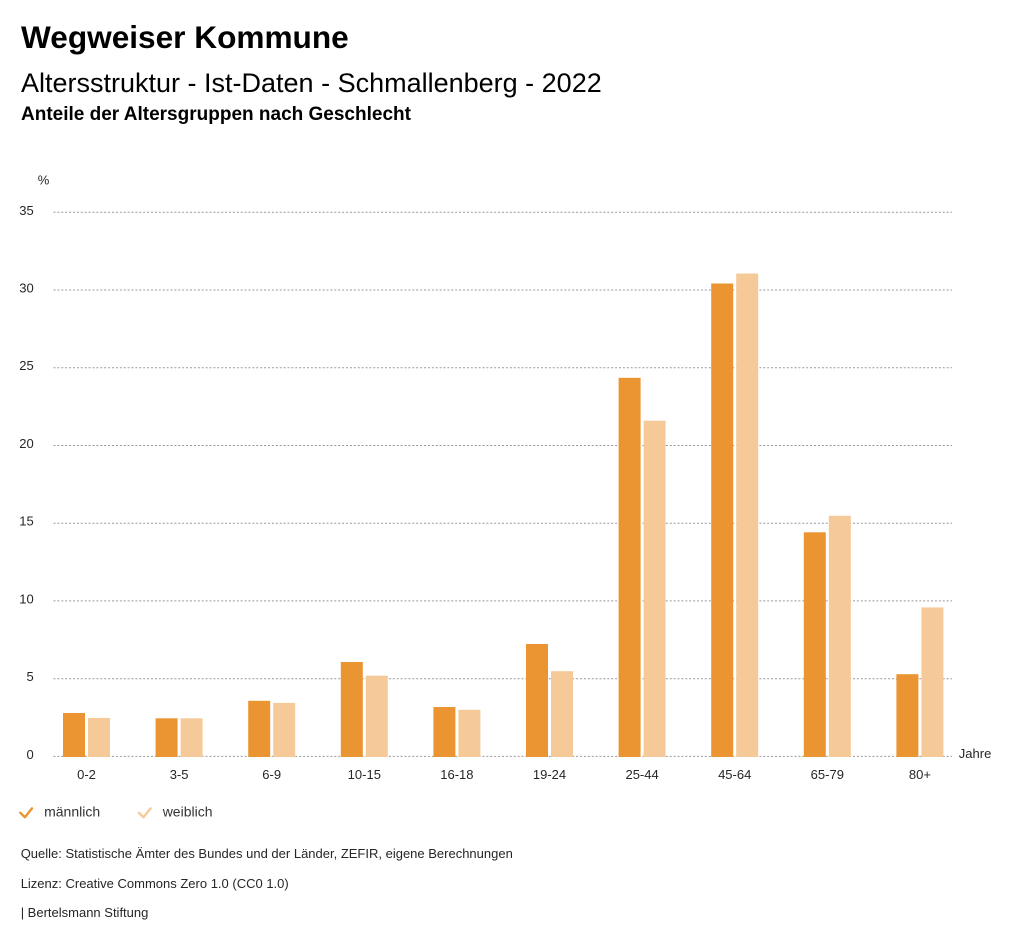 The image size is (1024, 946). Describe the element at coordinates (975, 753) in the screenshot. I see `svg-text: Jahre` at that location.